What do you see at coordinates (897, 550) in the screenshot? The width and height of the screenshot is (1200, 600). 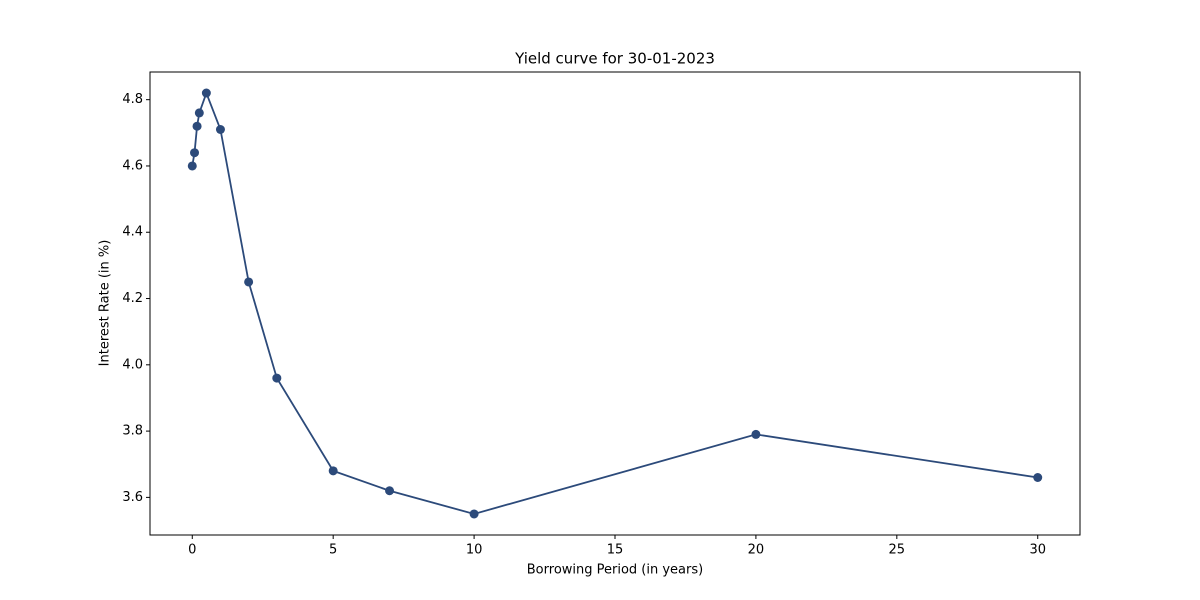 I see `x-tick-label: 25` at bounding box center [897, 550].